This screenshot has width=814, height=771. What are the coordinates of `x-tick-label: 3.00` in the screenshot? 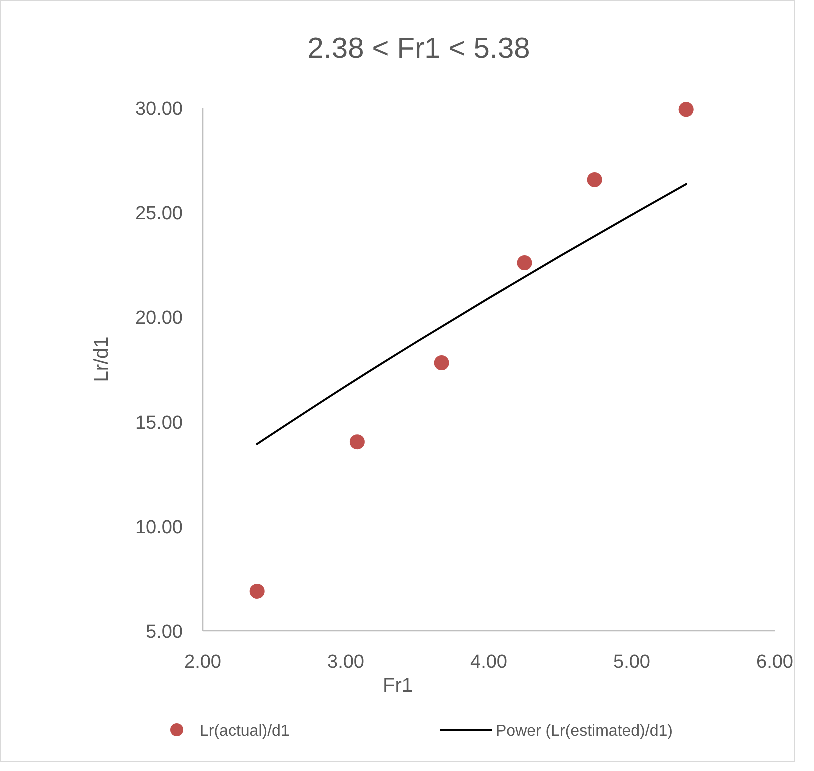 It's located at (346, 662).